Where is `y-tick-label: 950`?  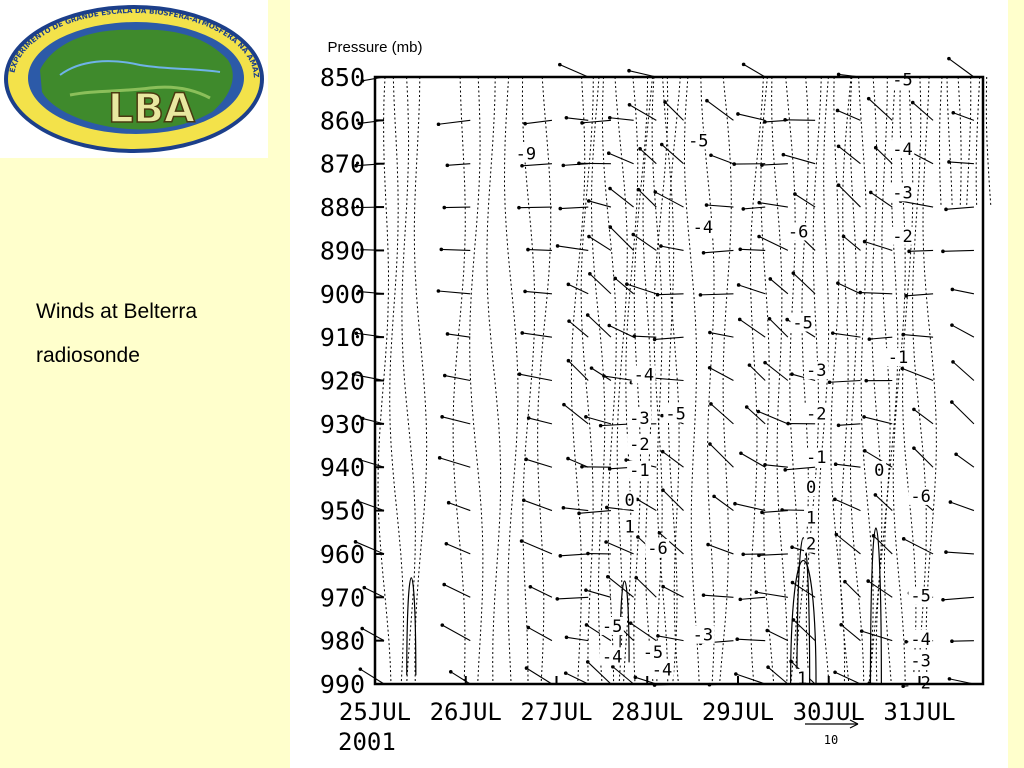
y-tick-label: 950 is located at coordinates (342, 511).